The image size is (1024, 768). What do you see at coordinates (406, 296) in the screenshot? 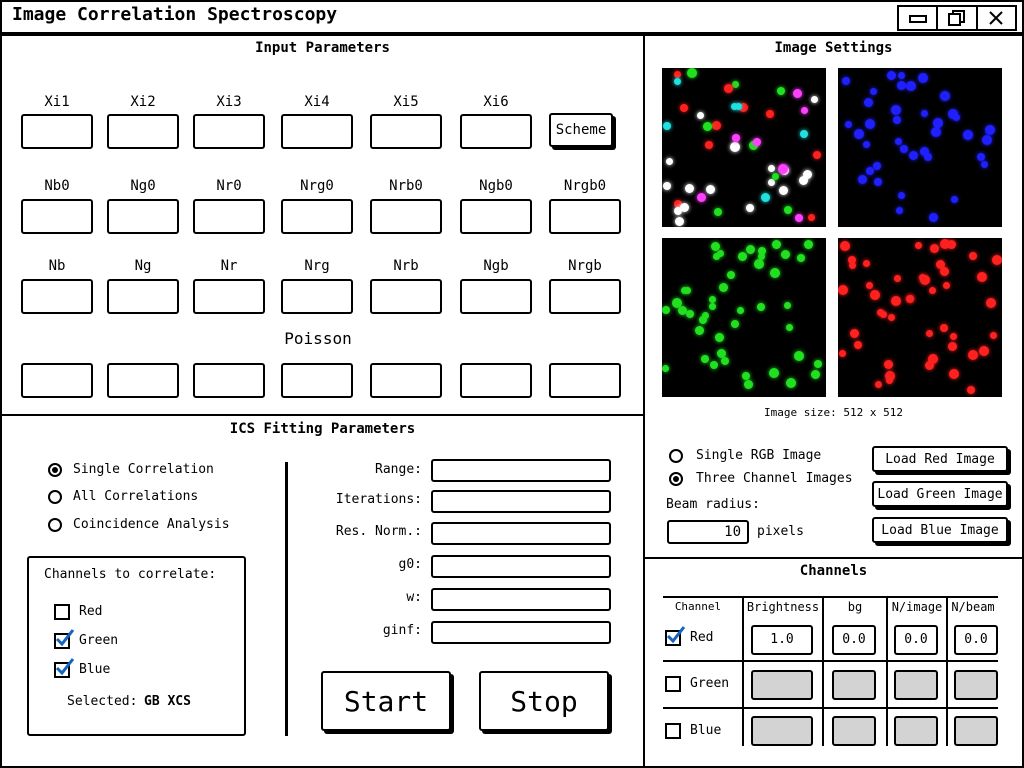
I see `nrb-field` at bounding box center [406, 296].